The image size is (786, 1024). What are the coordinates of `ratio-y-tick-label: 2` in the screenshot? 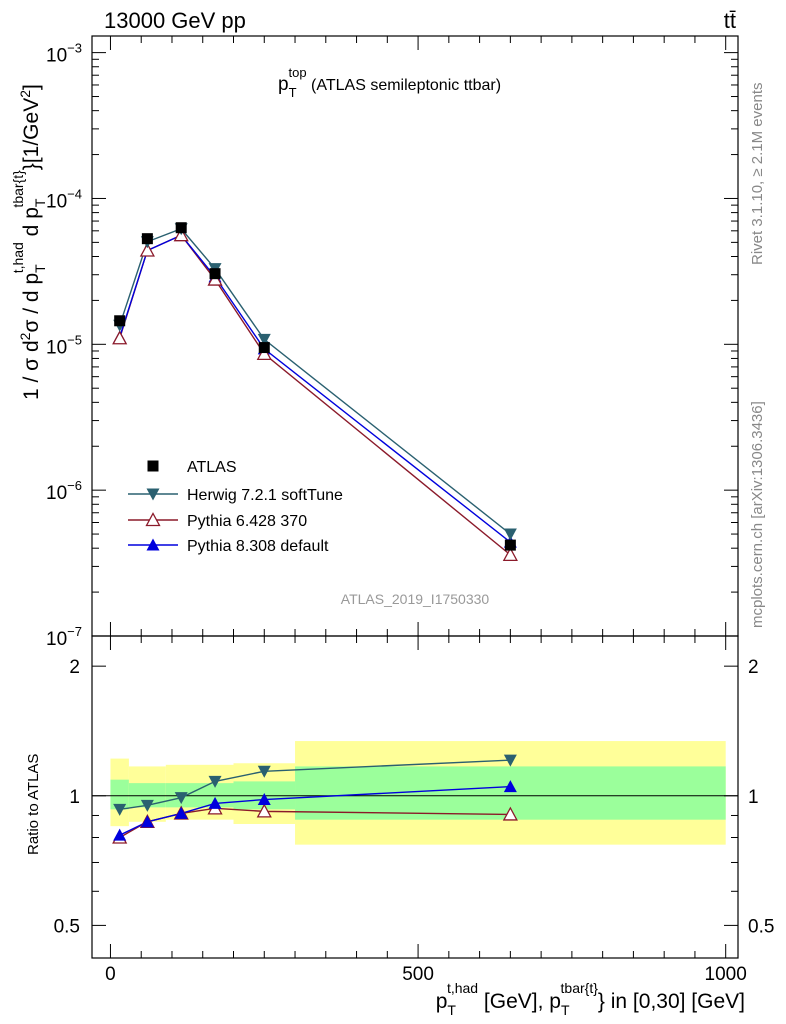 It's located at (74, 667).